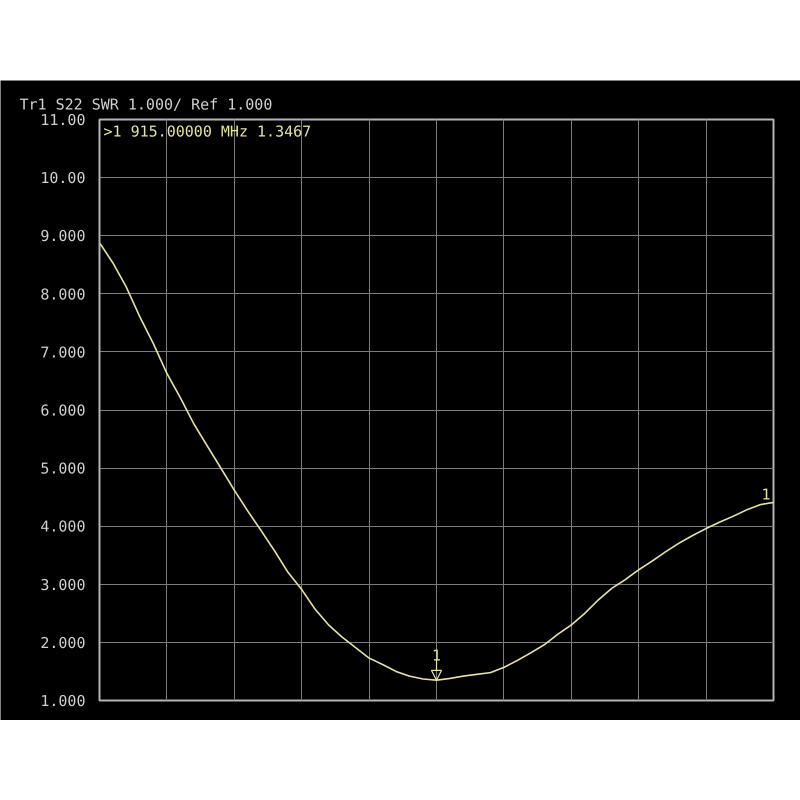  Describe the element at coordinates (63, 294) in the screenshot. I see `y-tick-label: 8.000` at that location.